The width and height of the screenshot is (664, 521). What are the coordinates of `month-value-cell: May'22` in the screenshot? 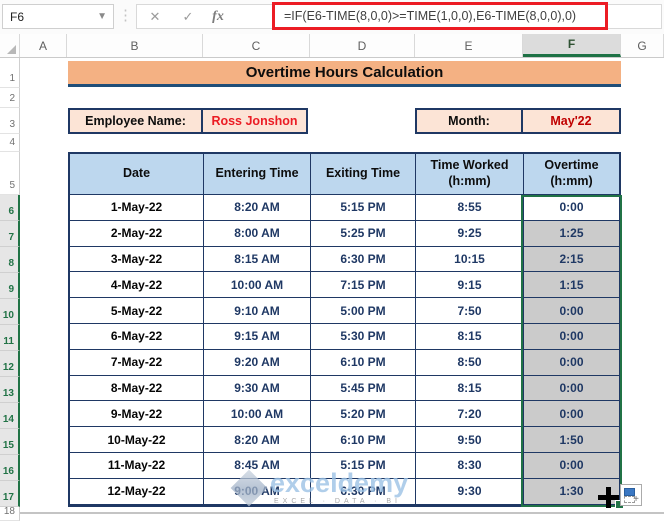 It's located at (571, 121).